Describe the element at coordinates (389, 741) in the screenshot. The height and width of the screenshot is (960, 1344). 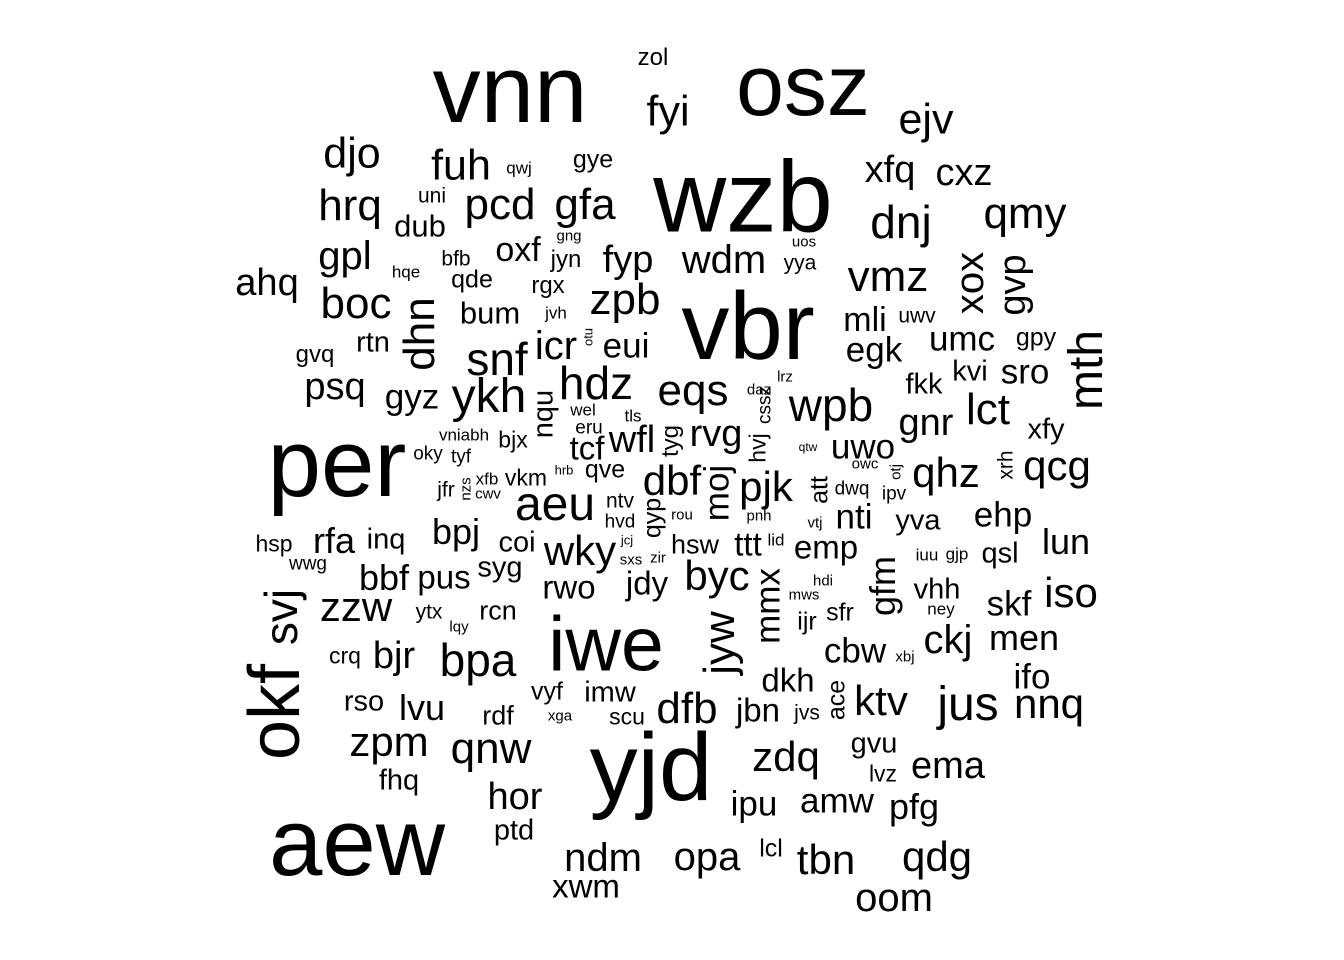
I see `word-zpm: zpm` at that location.